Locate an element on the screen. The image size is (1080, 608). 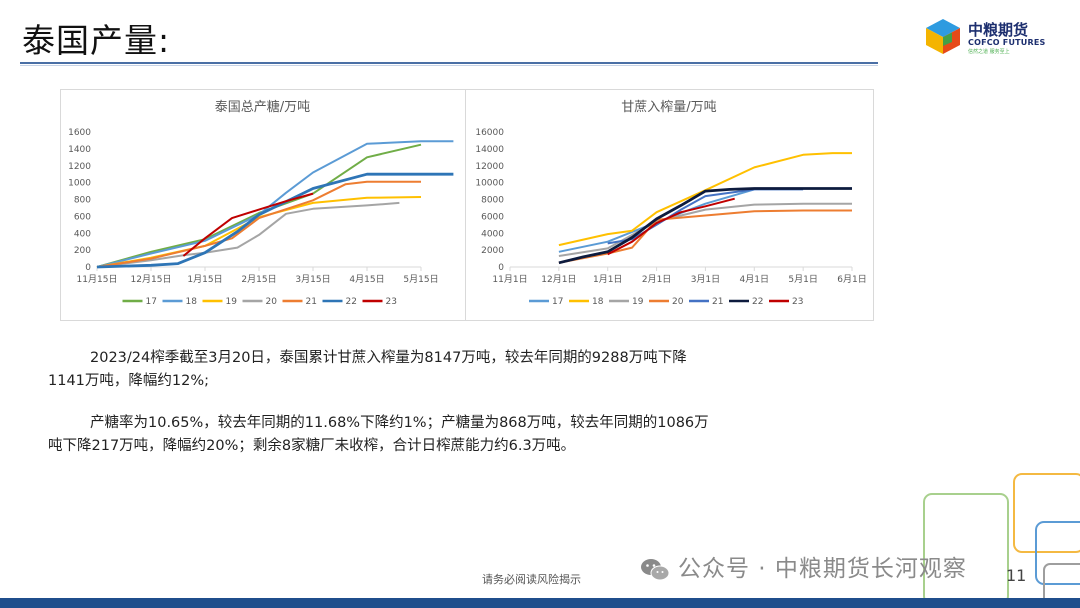
x-tick-label: 3月1日 is located at coordinates (705, 279).